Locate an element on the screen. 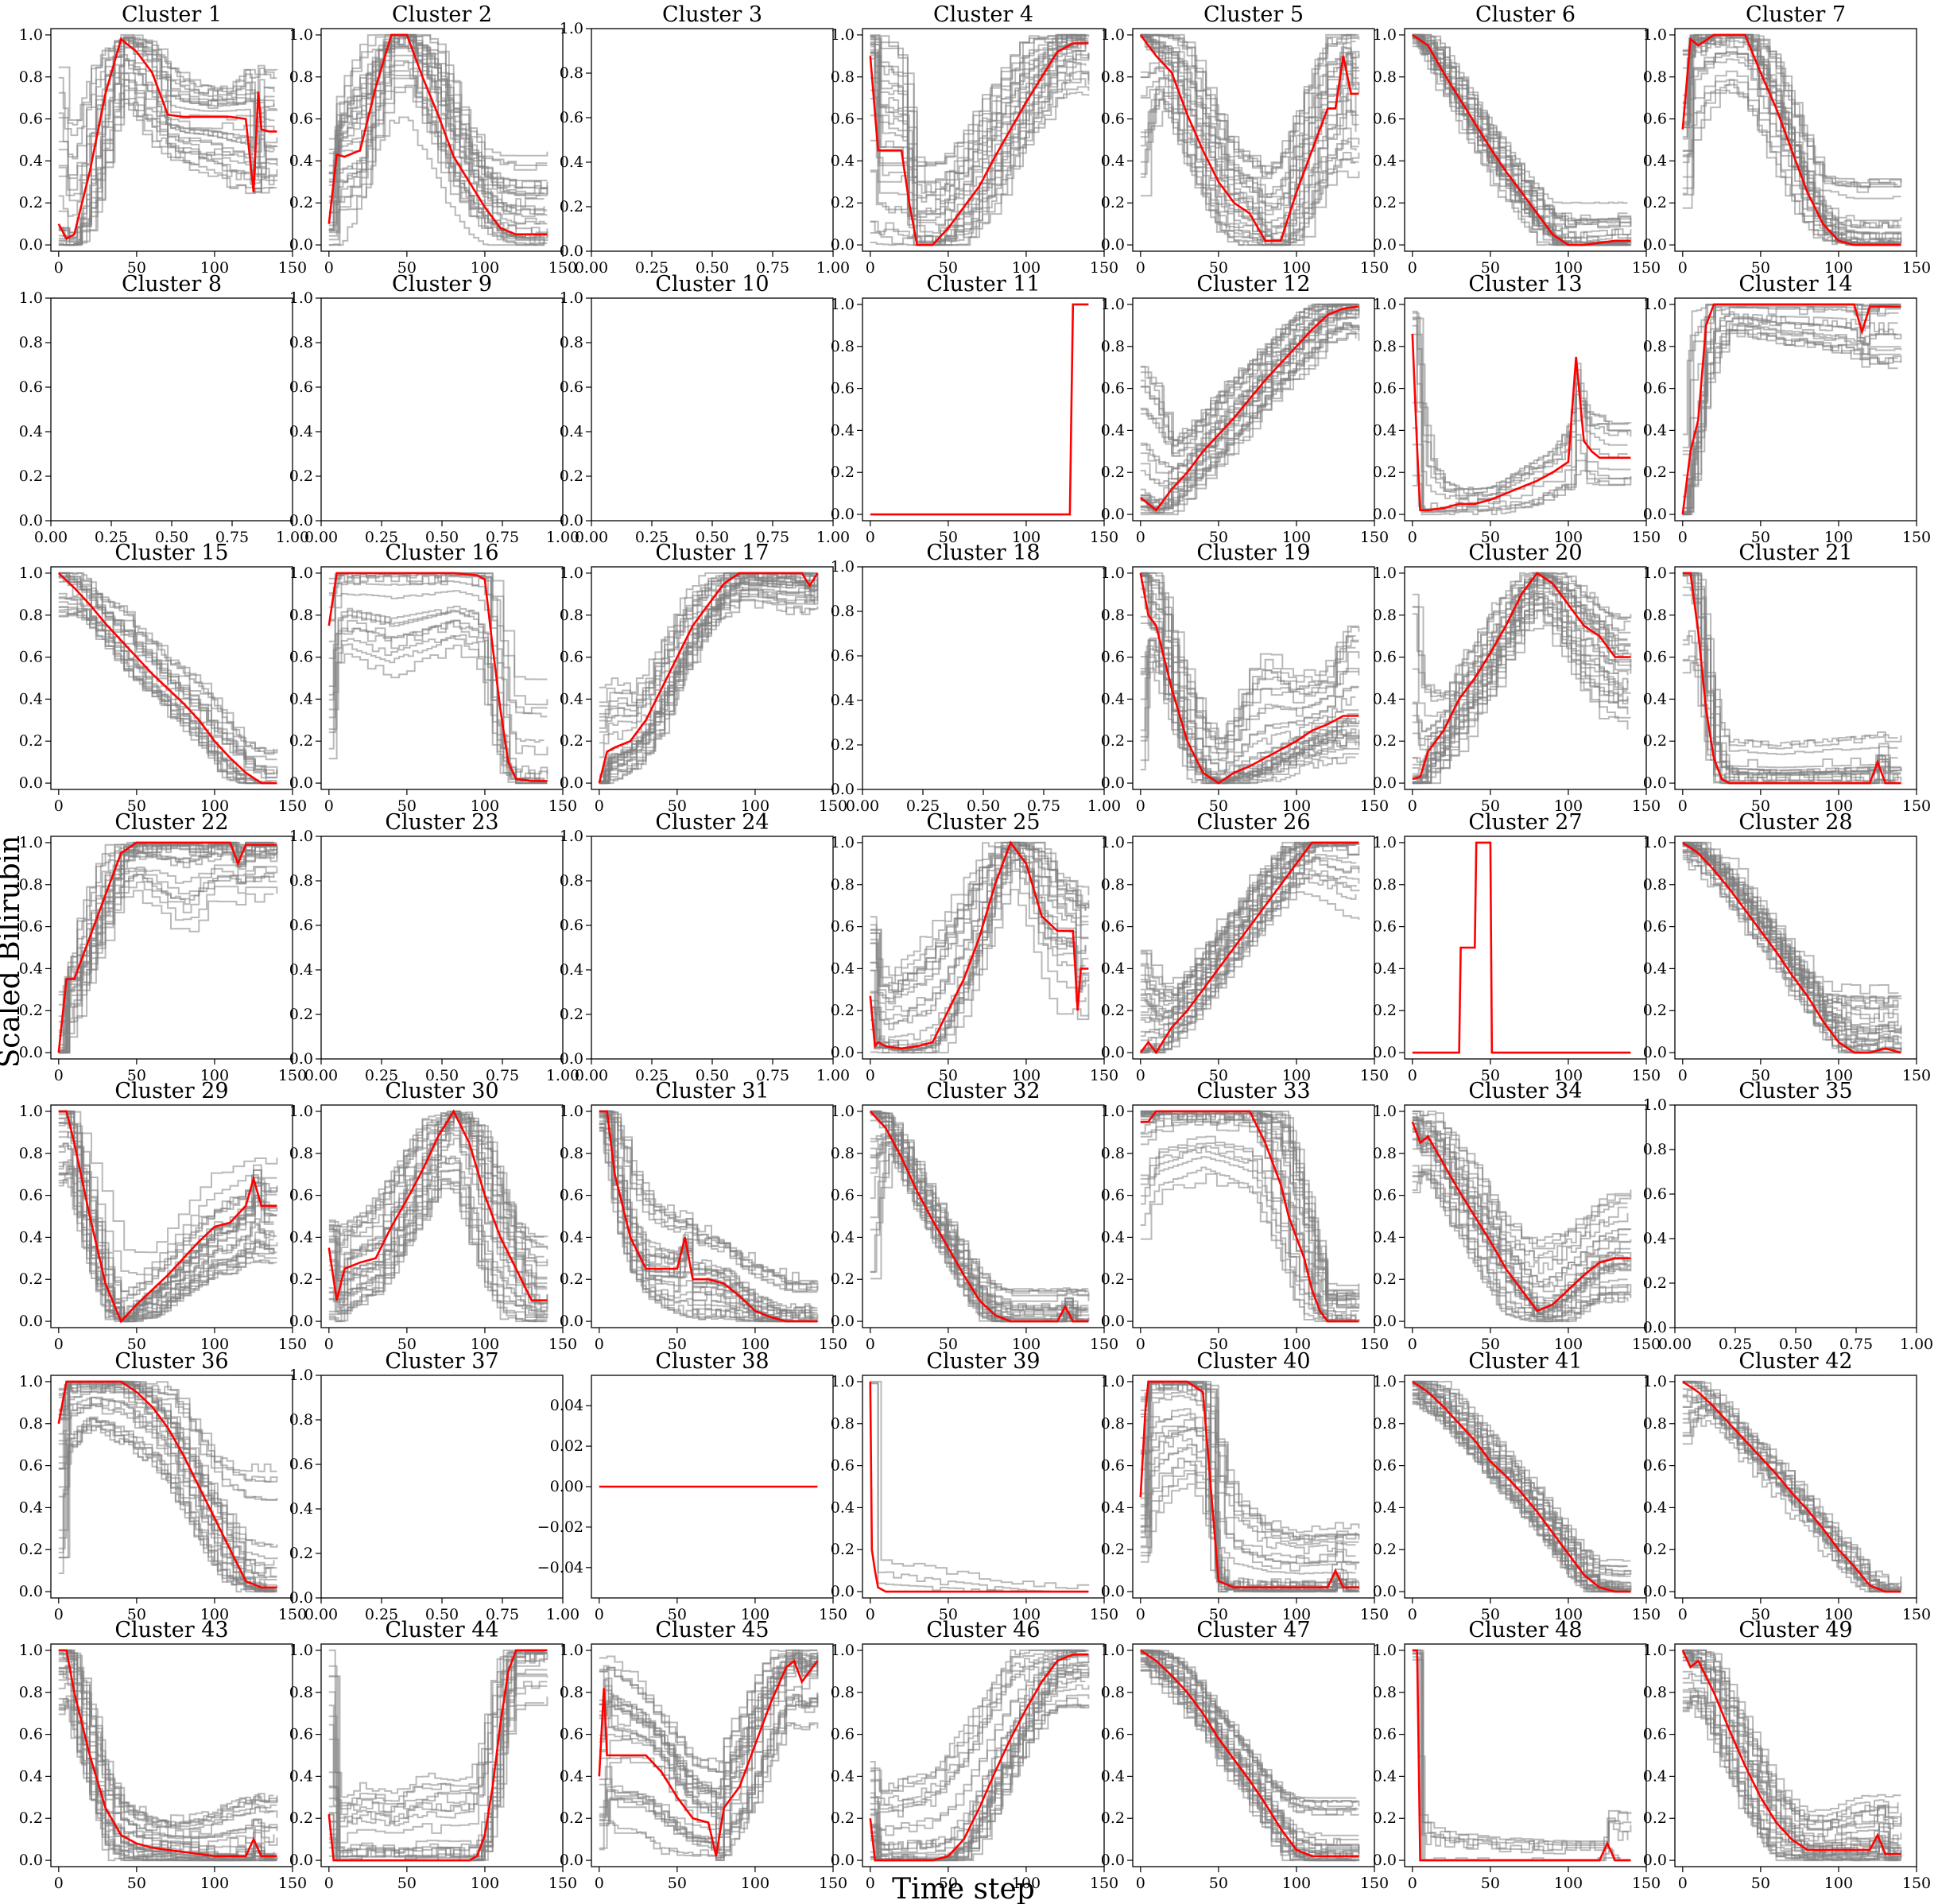 This screenshot has width=1938, height=1904. x-tick-label: 0.25 is located at coordinates (381, 537).